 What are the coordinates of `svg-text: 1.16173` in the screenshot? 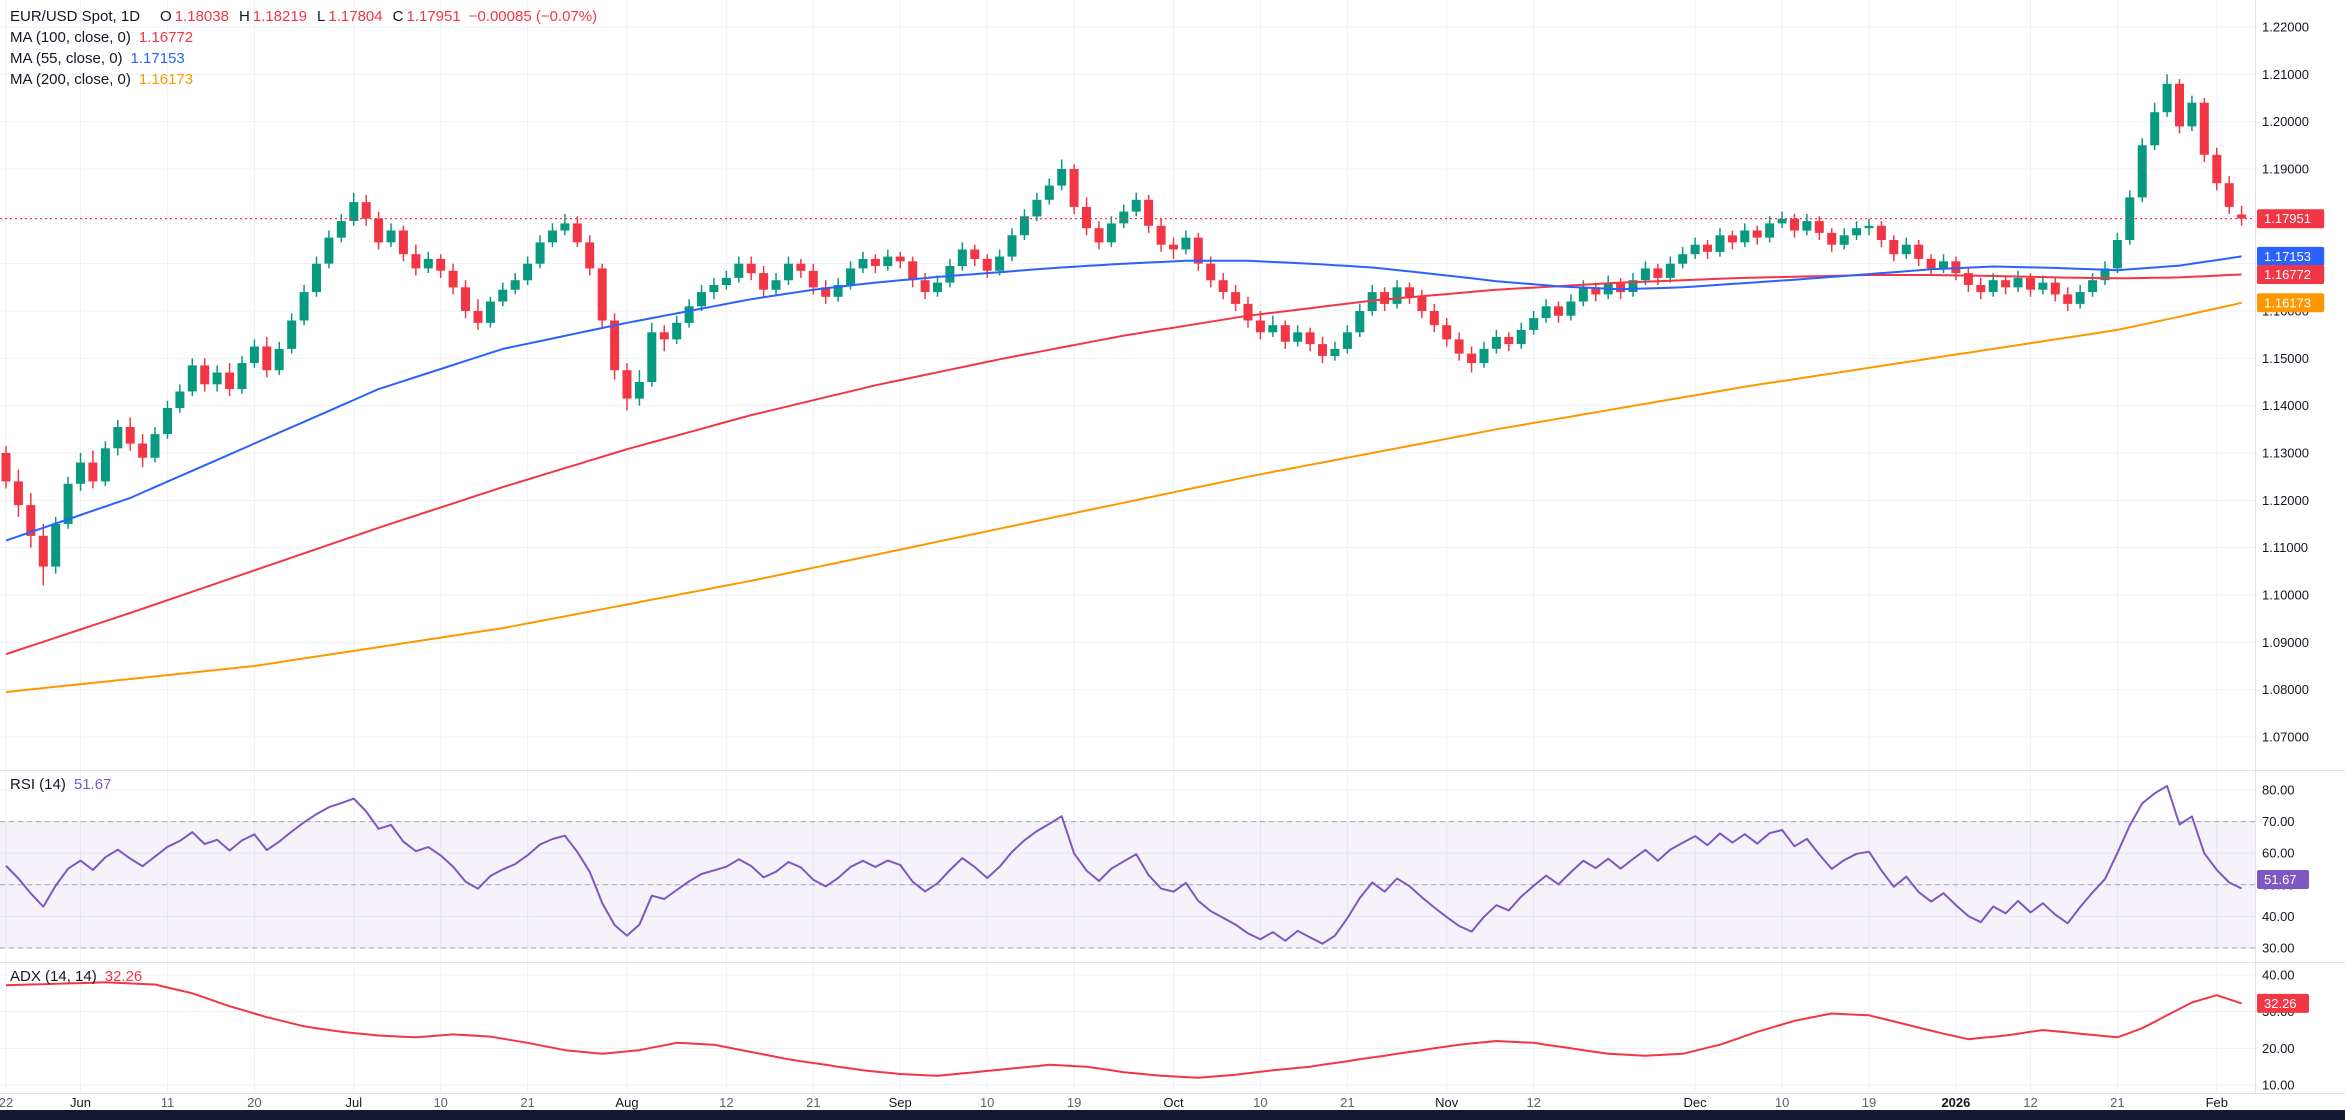 It's located at (2287, 302).